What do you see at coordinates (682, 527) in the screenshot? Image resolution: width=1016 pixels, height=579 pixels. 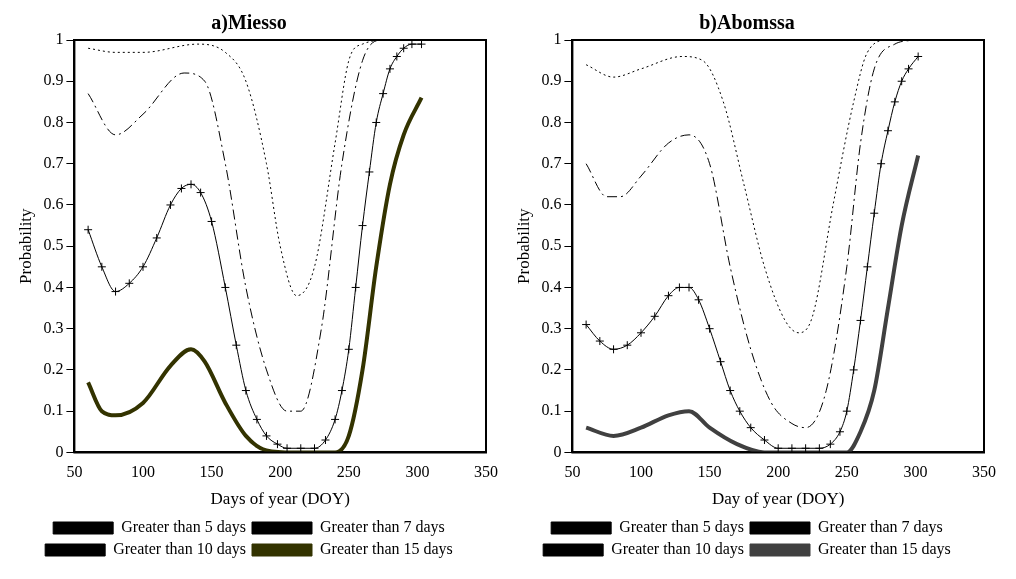 I see `legend-label: Greater than 5 days` at bounding box center [682, 527].